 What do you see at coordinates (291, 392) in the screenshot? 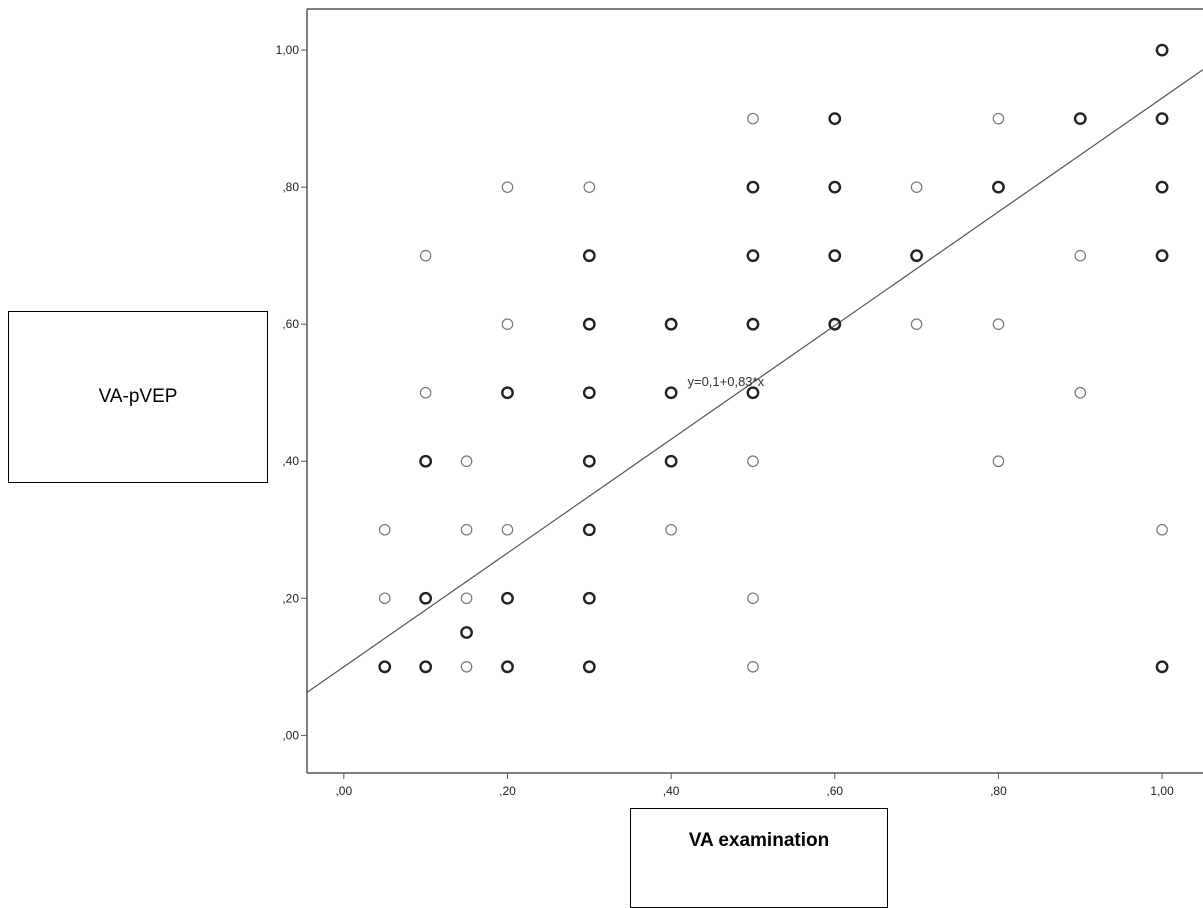
I see `y-axis-ticks: ,00 ,20 ,40 ,60 ,80 1,00` at bounding box center [291, 392].